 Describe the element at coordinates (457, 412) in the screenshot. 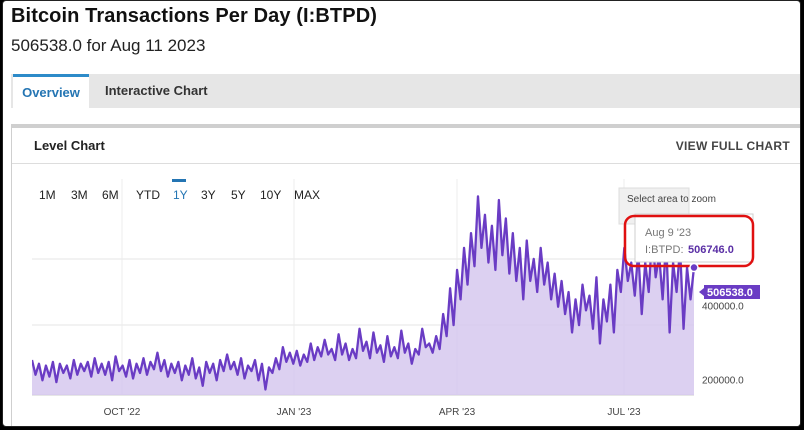

I see `x-tick-label: APR '23` at that location.